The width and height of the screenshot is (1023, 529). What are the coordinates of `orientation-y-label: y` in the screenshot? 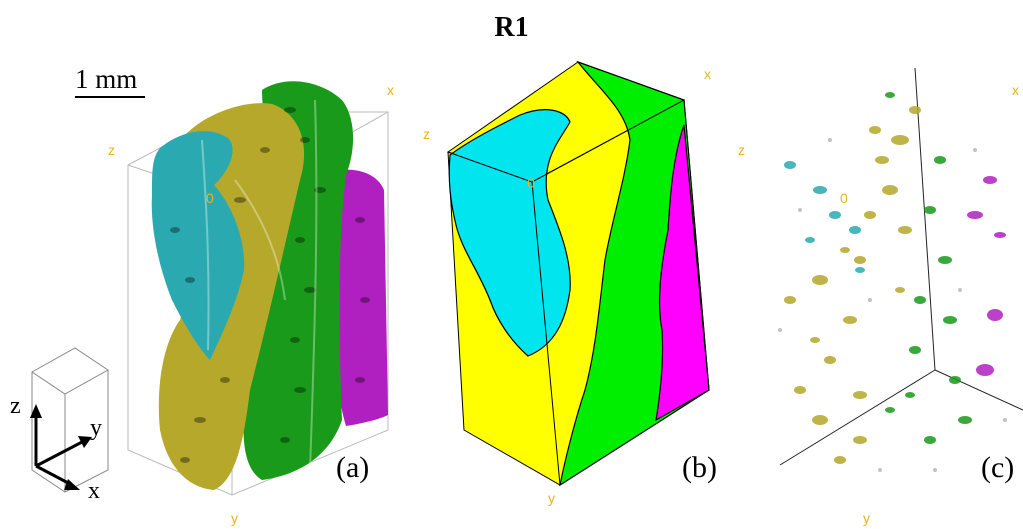 It's located at (96, 428).